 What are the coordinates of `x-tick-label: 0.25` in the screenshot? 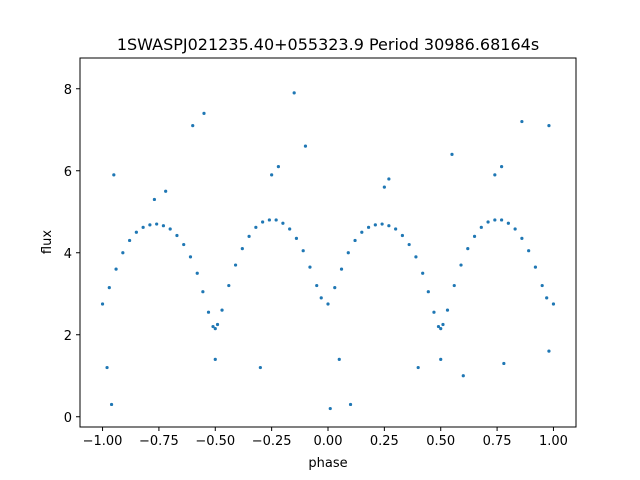 It's located at (384, 441).